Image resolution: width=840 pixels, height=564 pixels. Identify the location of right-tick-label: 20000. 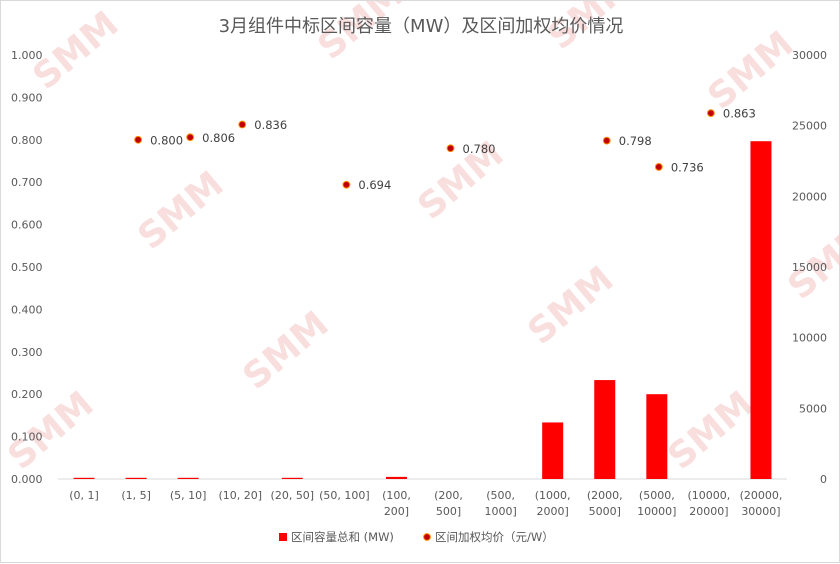
(809, 196).